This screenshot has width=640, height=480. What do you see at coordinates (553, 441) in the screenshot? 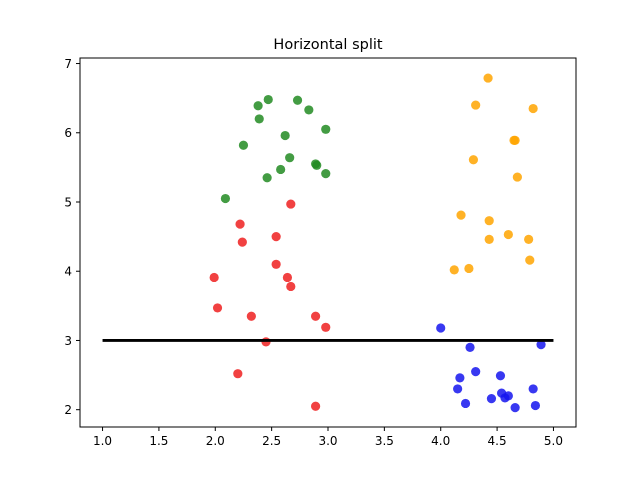
I see `x-tick-label: 5.0` at bounding box center [553, 441].